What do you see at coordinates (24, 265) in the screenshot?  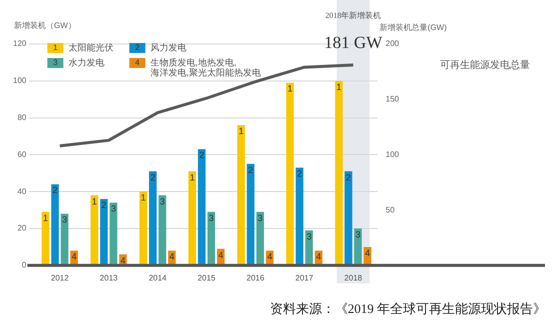 I see `y-tick-label: 0` at bounding box center [24, 265].